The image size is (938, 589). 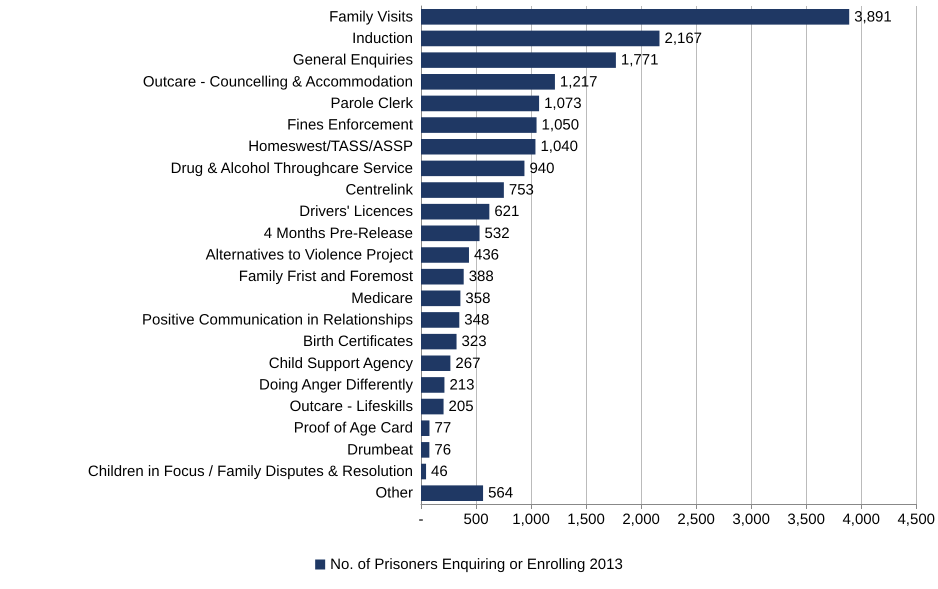 What do you see at coordinates (277, 319) in the screenshot?
I see `y-tick-label: Positive Communication in Relationships` at bounding box center [277, 319].